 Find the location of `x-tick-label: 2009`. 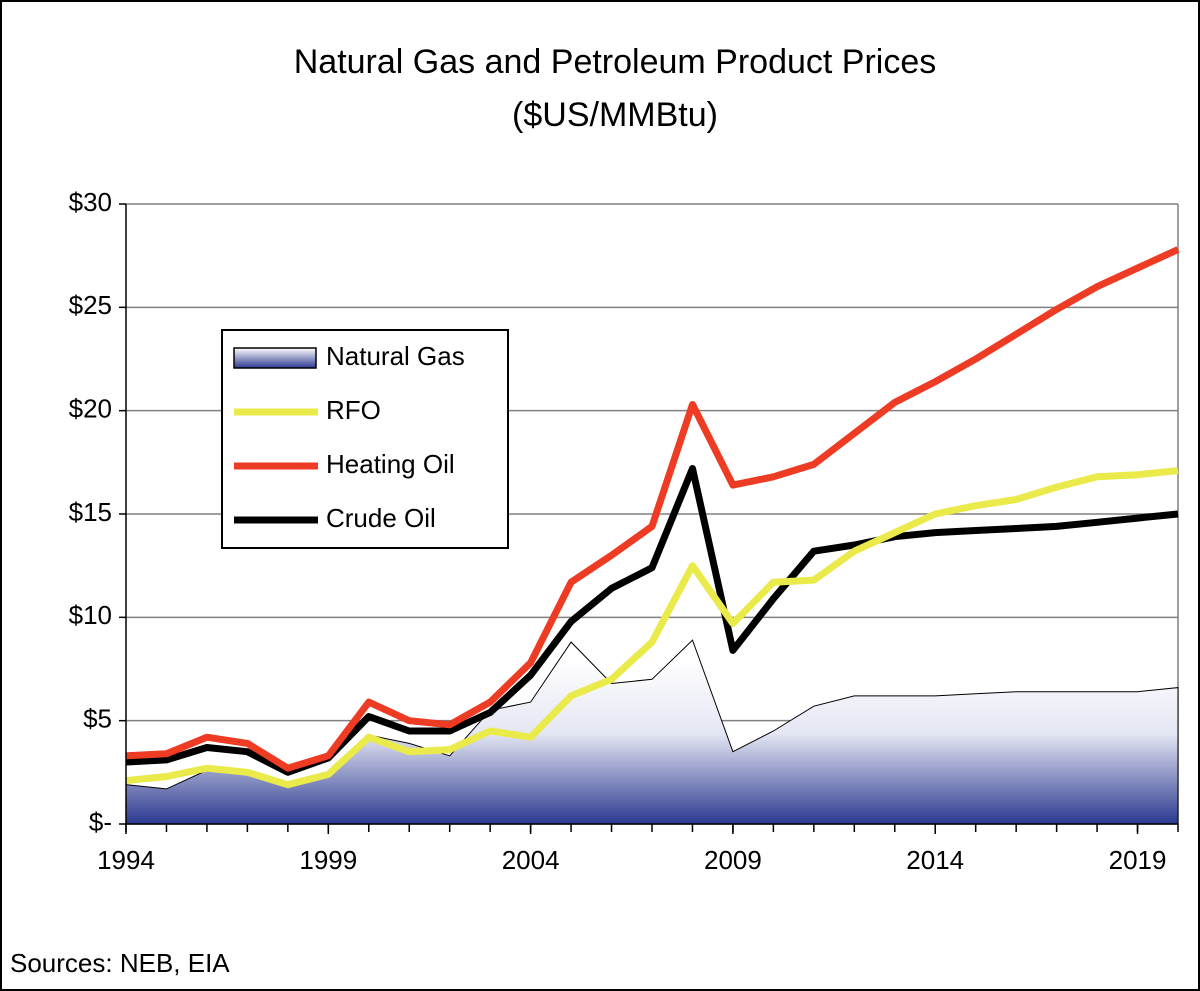

x-tick-label: 2009 is located at coordinates (733, 860).